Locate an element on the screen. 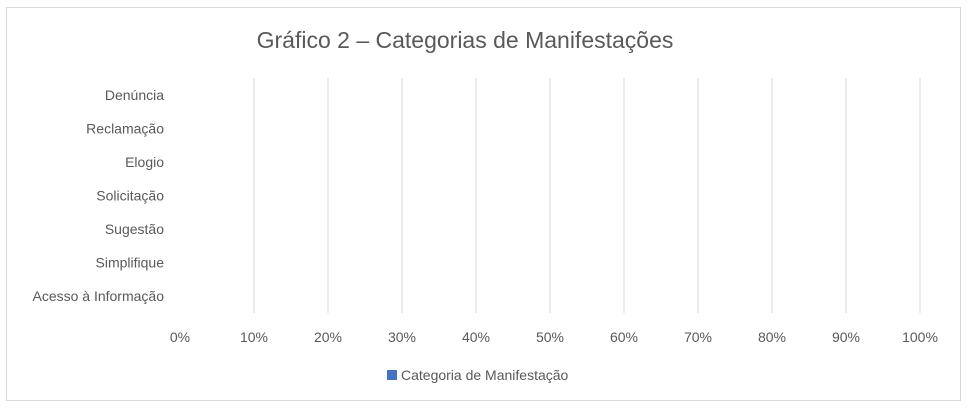 This screenshot has height=408, width=969. category-label: Simplifique is located at coordinates (130, 262).